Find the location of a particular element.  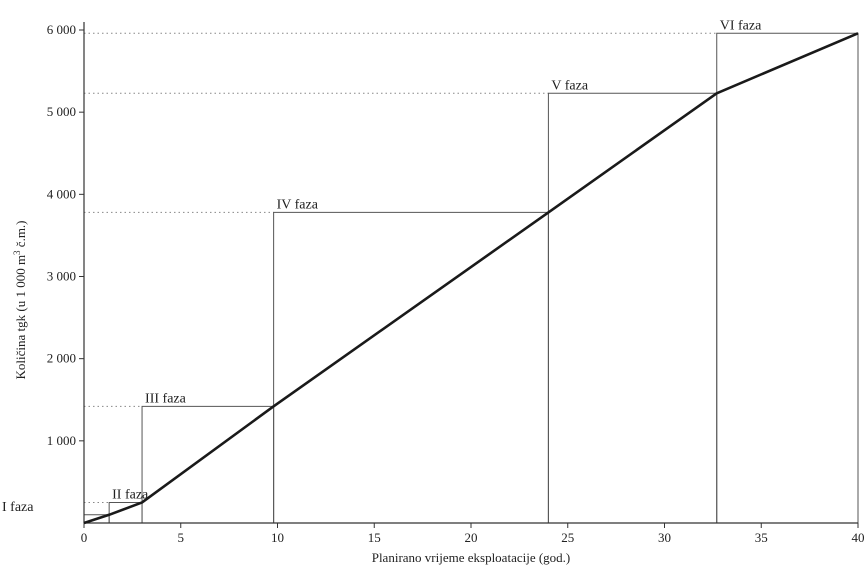

x-tick-label: 10 is located at coordinates (277, 537).